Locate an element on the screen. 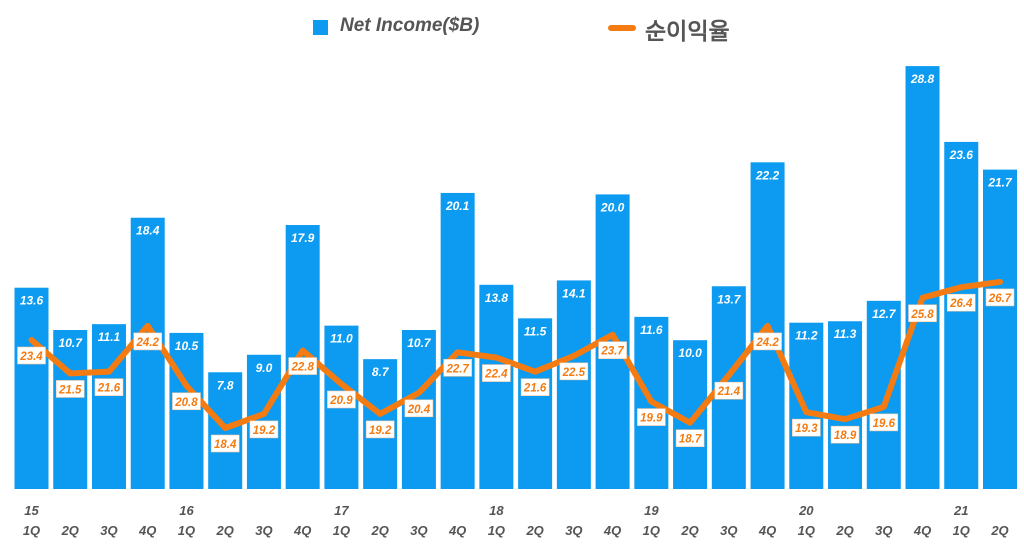 This screenshot has height=552, width=1024. bar-value-label: 10.0 is located at coordinates (690, 353).